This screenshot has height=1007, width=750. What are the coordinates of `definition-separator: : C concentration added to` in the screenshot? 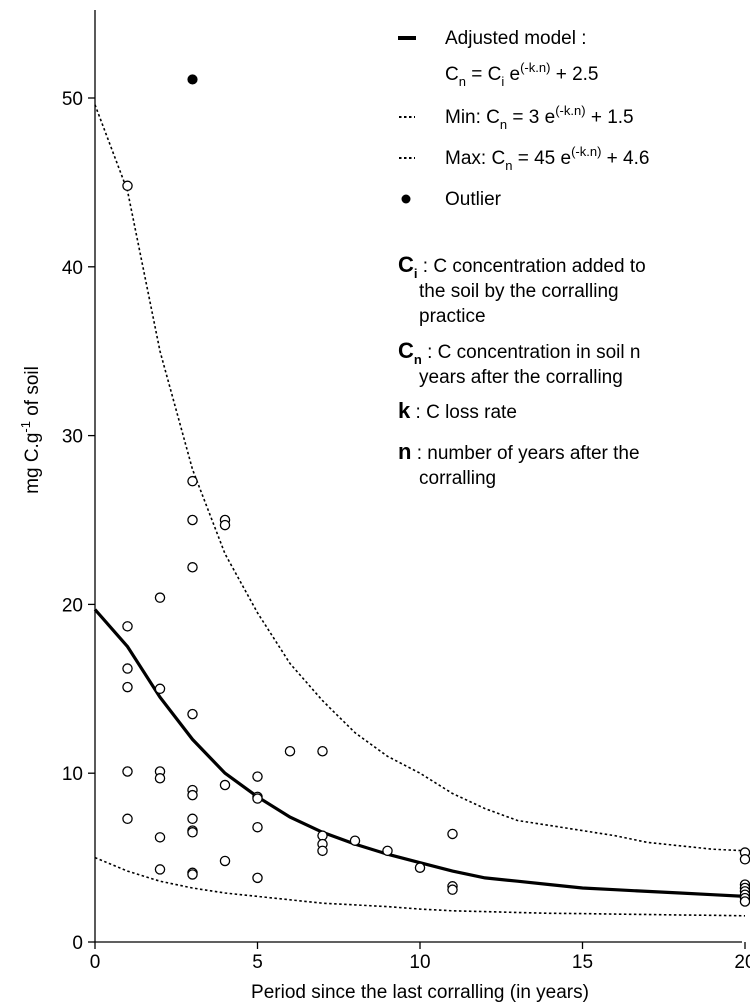 It's located at (532, 266).